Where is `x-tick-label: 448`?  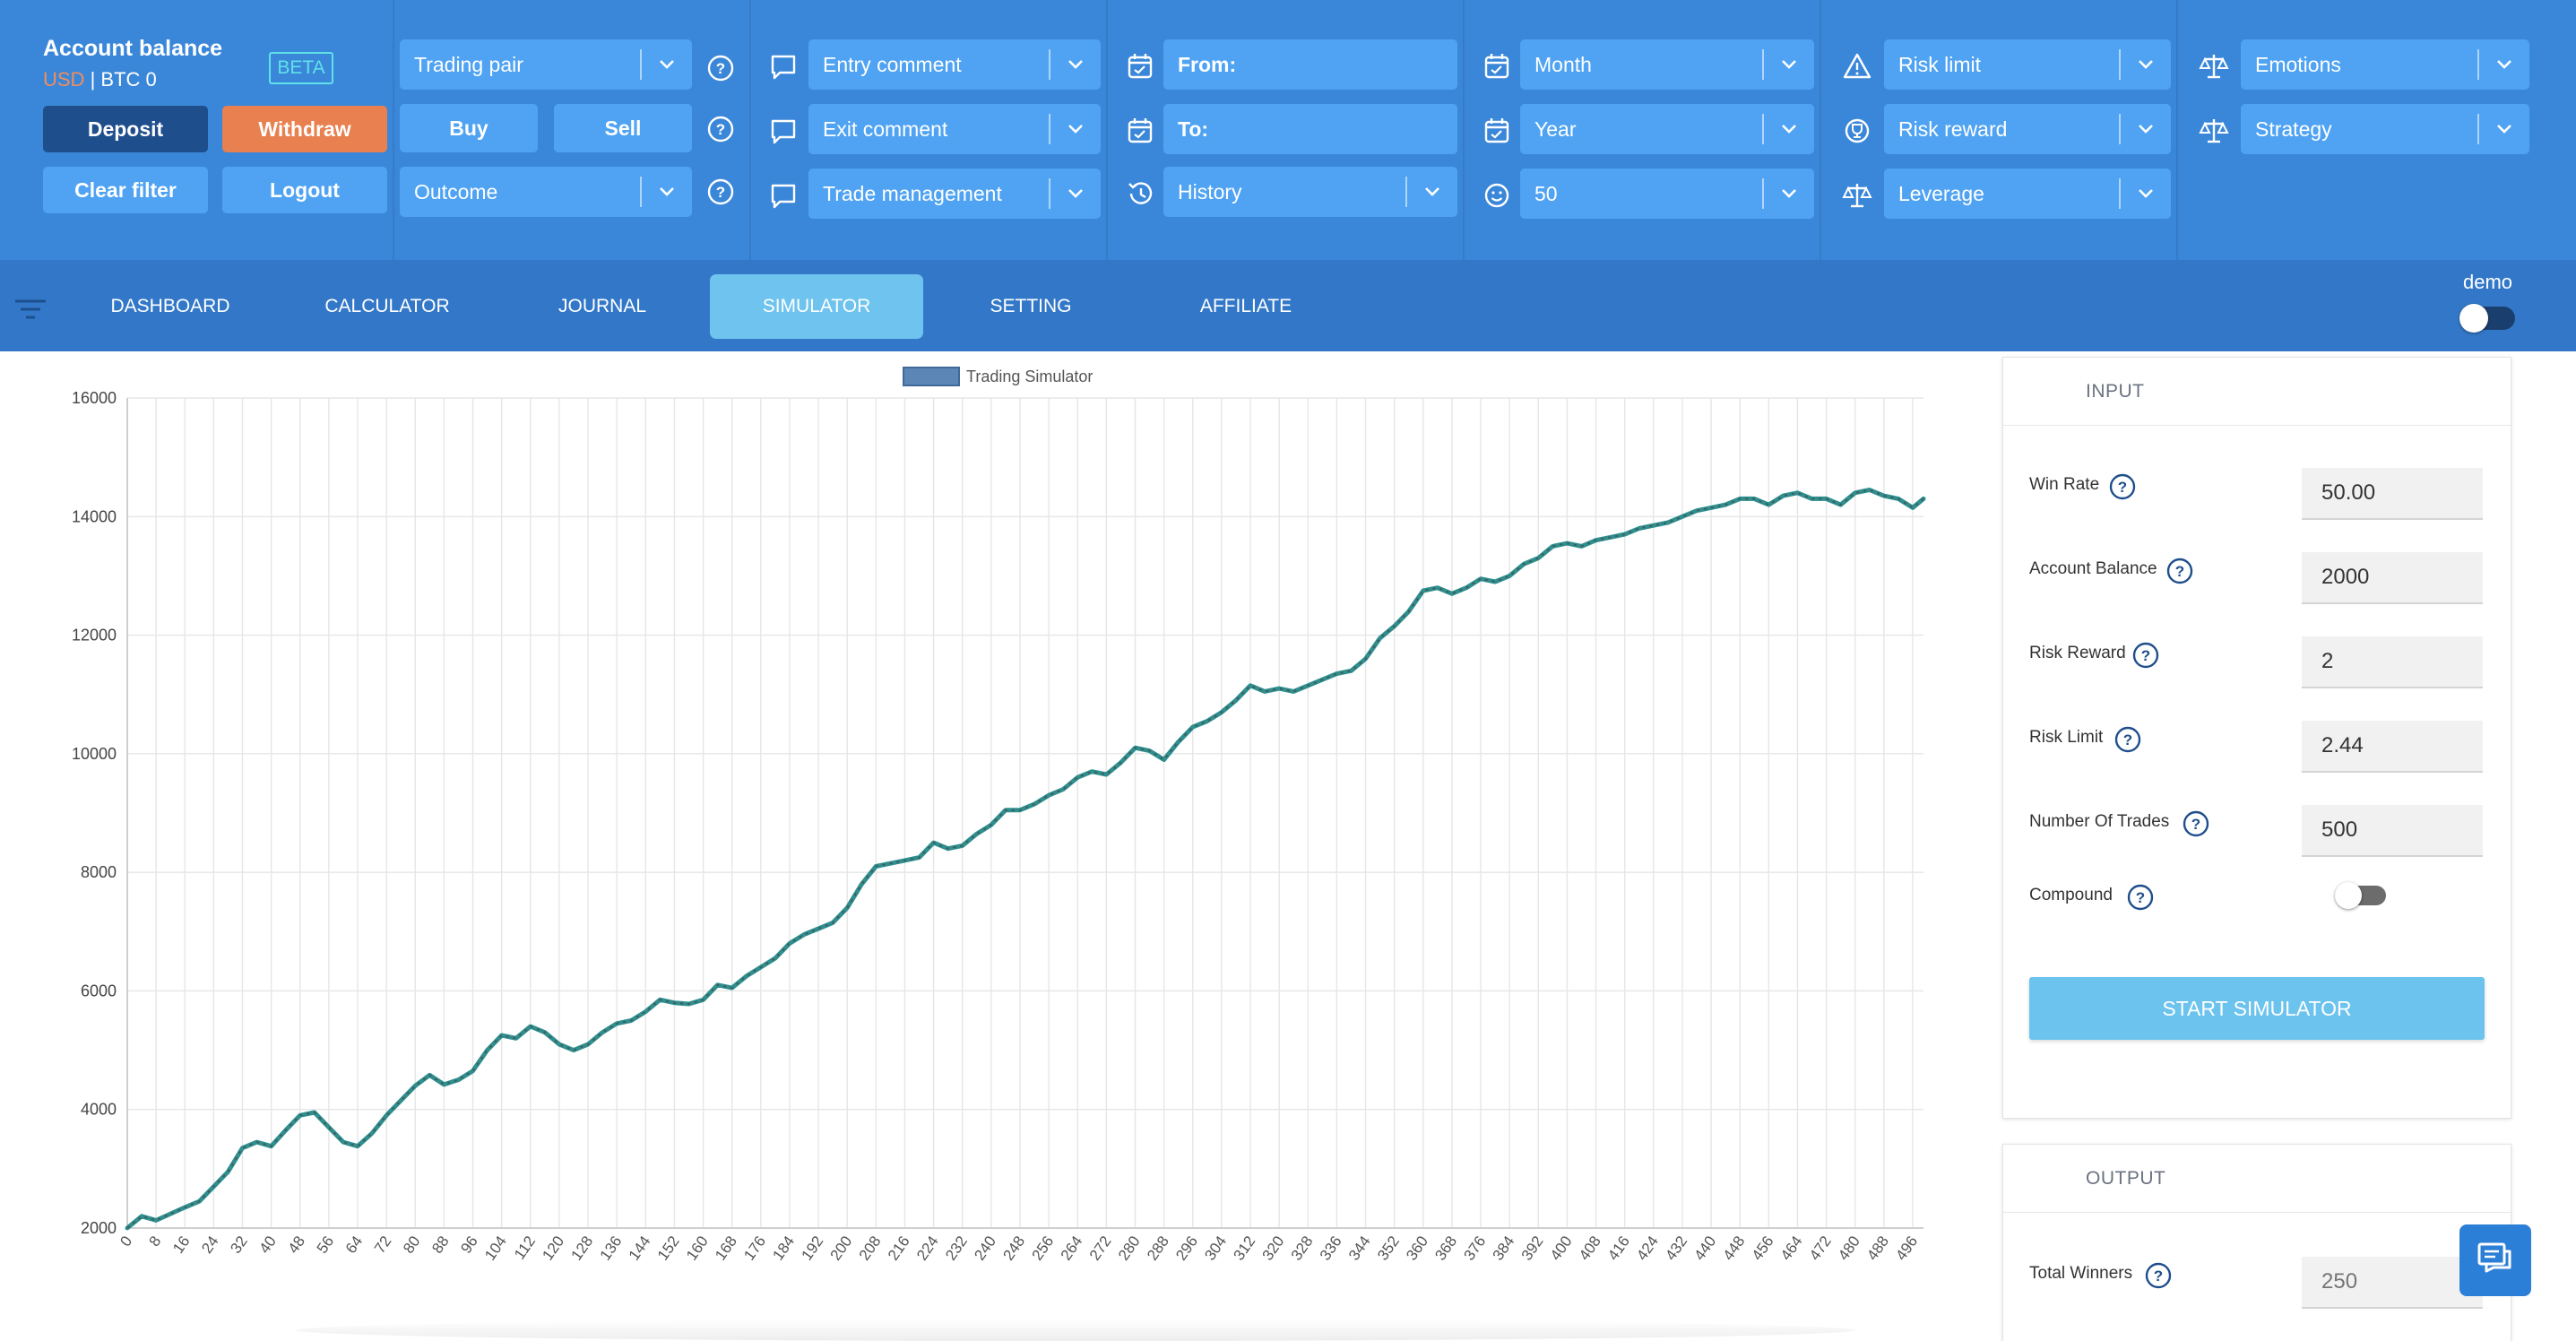 x-tick-label: 448 is located at coordinates (1734, 1248).